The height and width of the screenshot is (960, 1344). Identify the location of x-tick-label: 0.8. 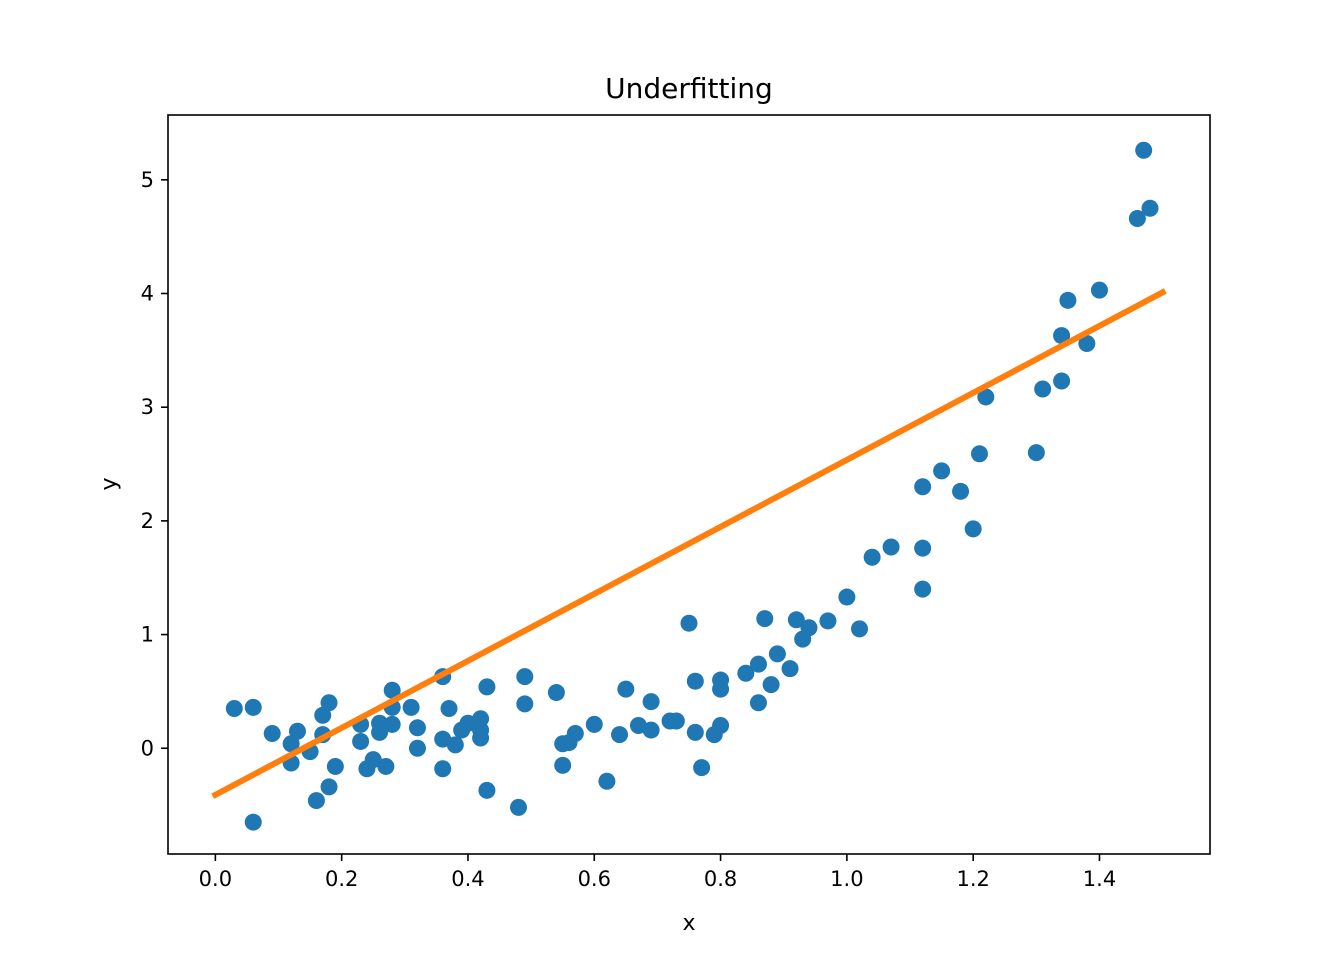
(720, 879).